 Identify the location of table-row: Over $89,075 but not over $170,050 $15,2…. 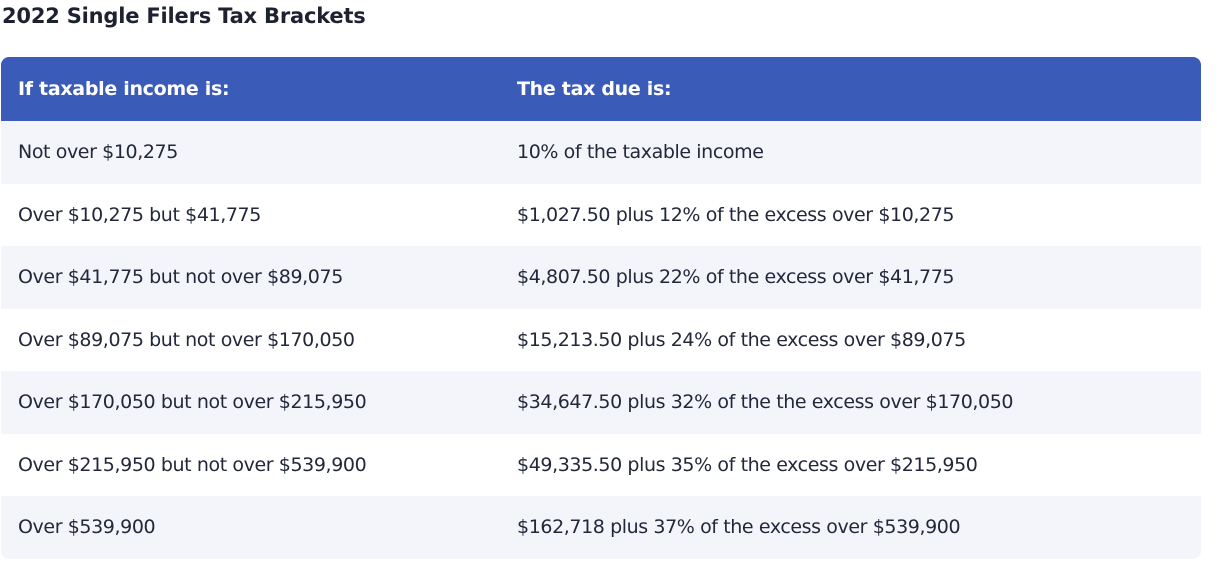
(601, 339).